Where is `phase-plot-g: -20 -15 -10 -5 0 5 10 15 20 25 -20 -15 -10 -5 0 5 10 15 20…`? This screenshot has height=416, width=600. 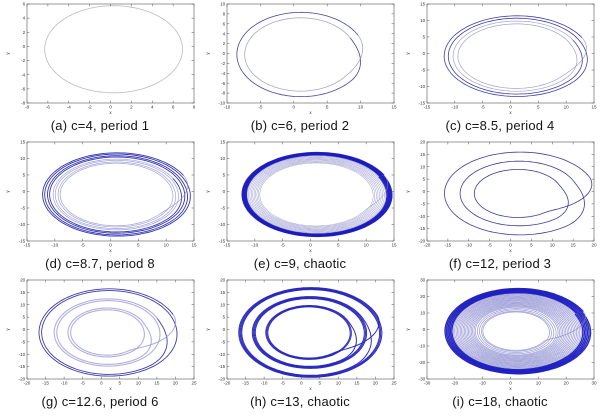 phase-plot-g: -20 -15 -10 -5 0 5 10 15 20 25 -20 -15 -10 -5 0 5 10 15 20… is located at coordinates (101, 334).